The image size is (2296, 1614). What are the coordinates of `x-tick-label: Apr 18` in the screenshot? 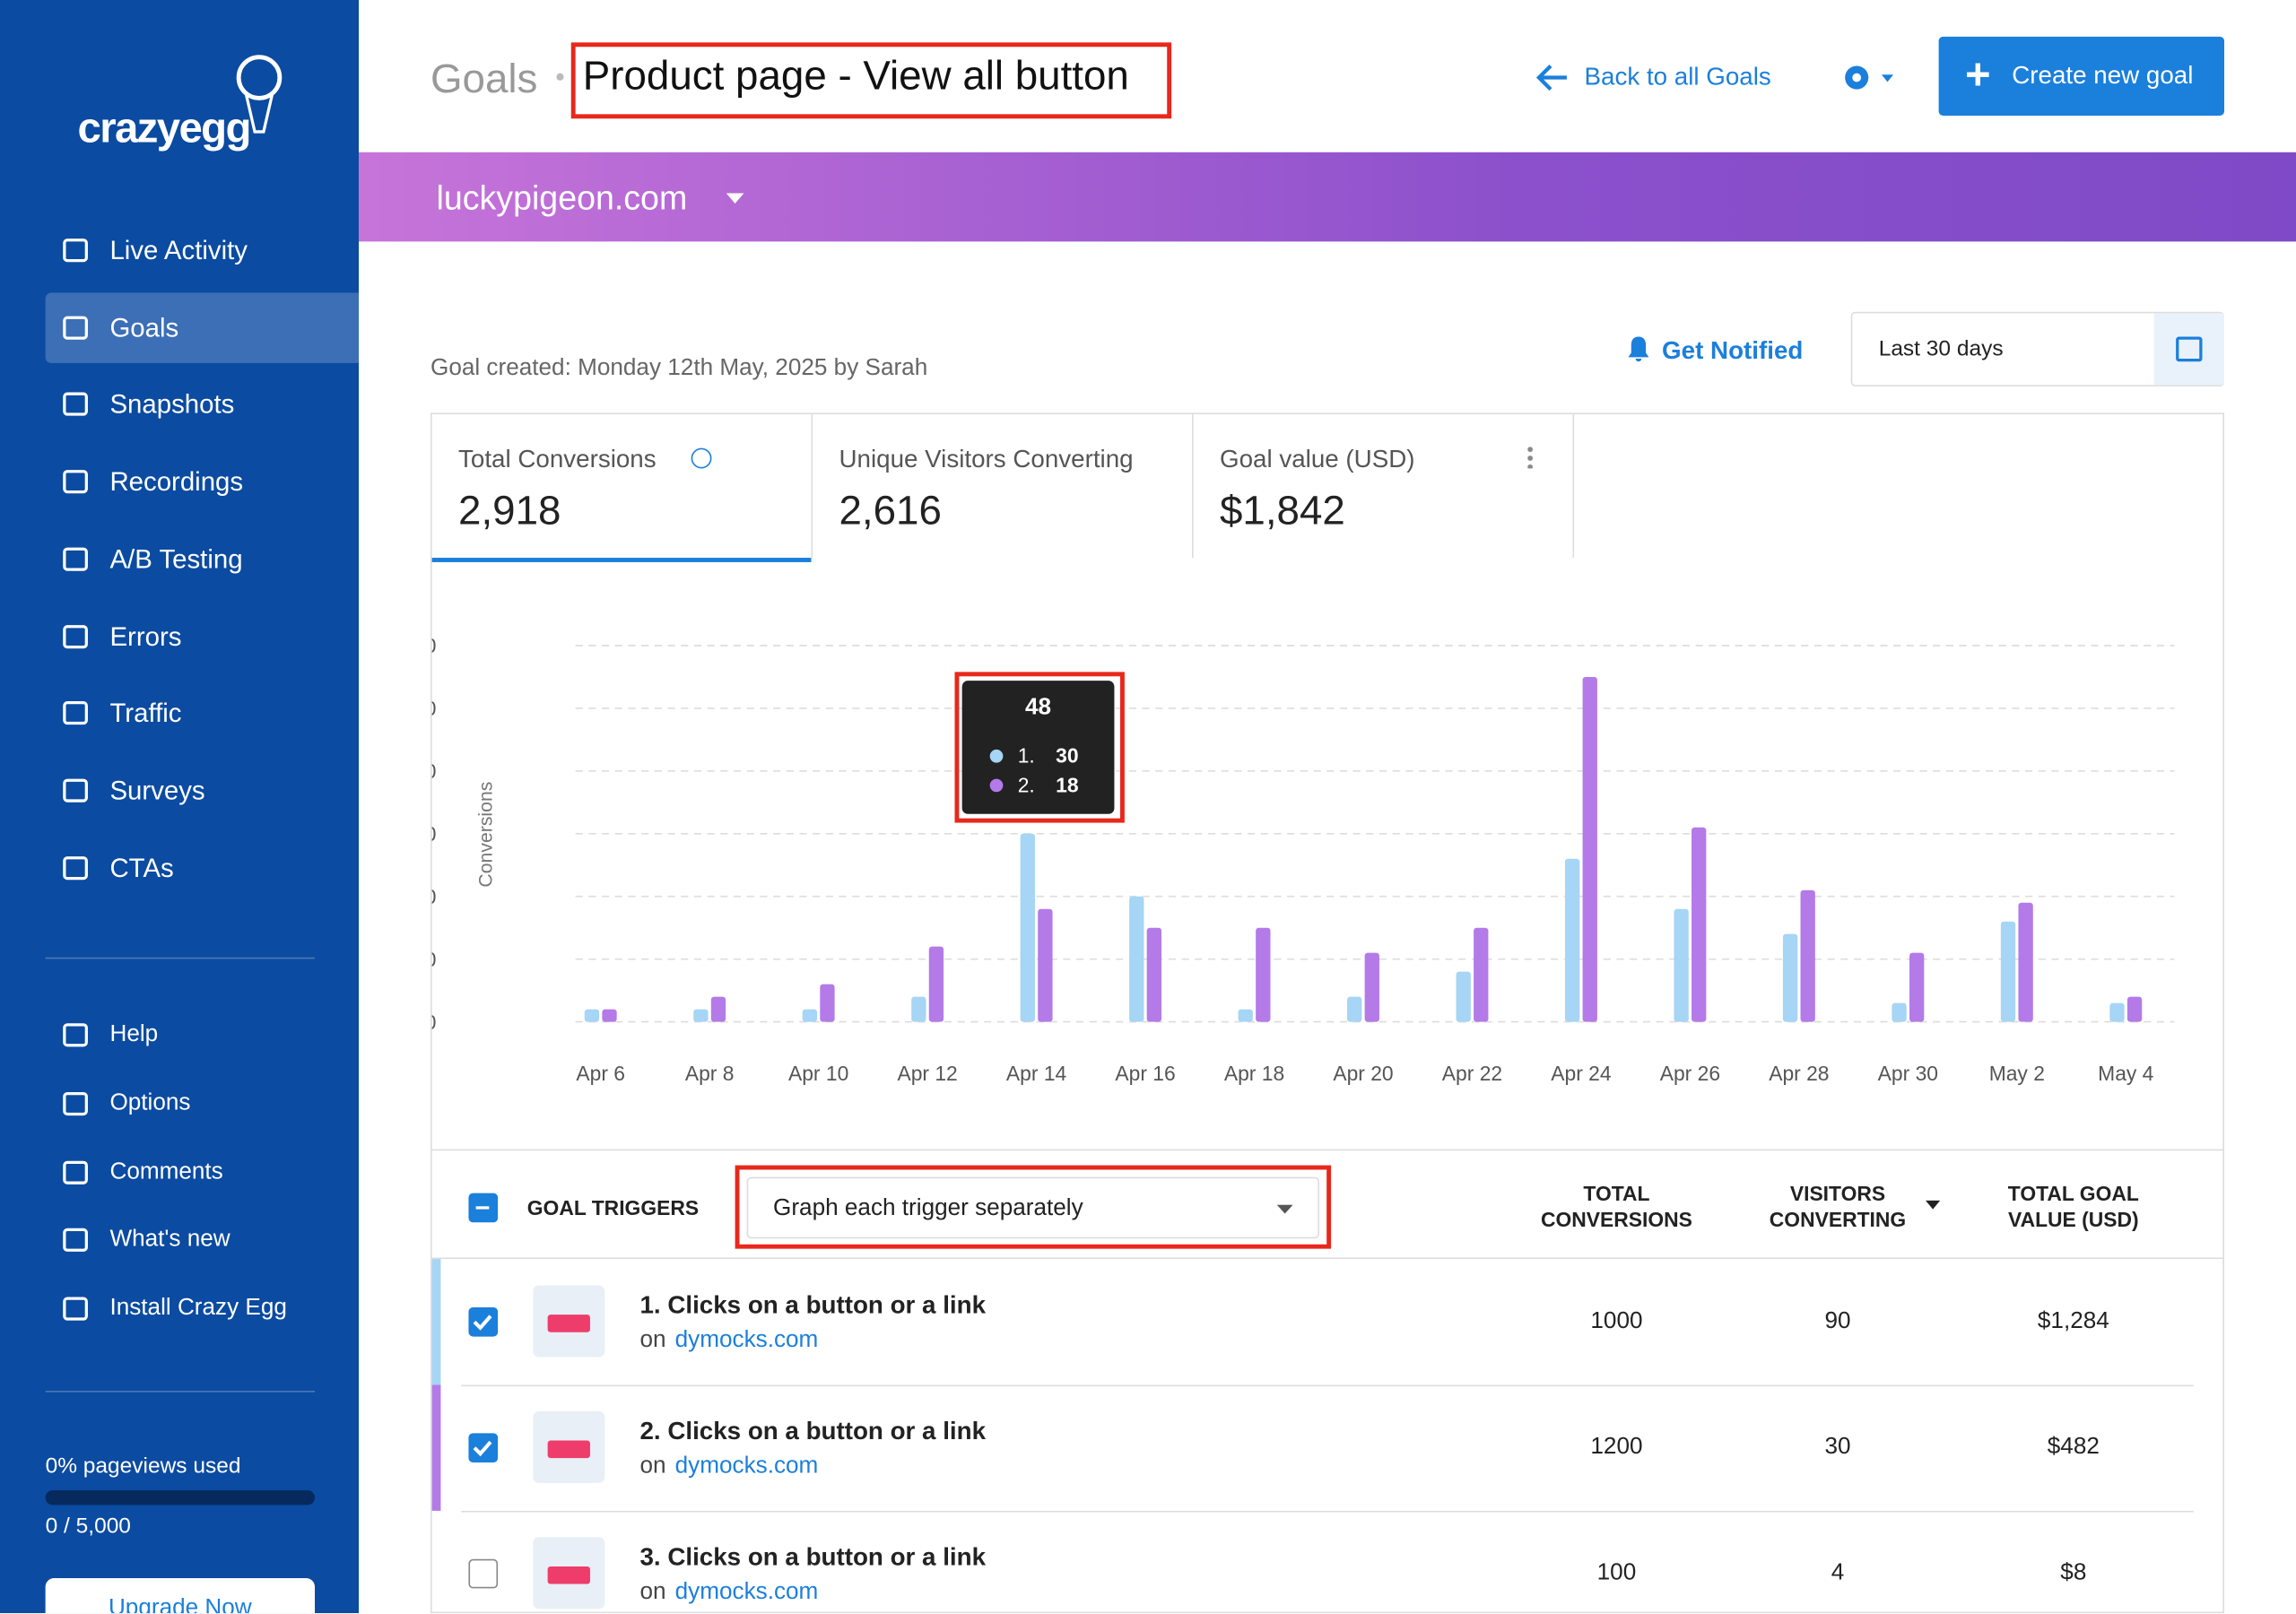 It's located at (1254, 1073).